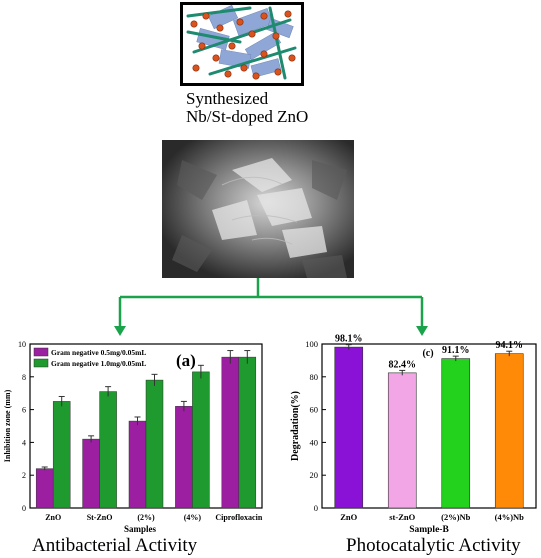 The width and height of the screenshot is (541, 558). Describe the element at coordinates (402, 517) in the screenshot. I see `x-tick-label: st-ZnO` at that location.